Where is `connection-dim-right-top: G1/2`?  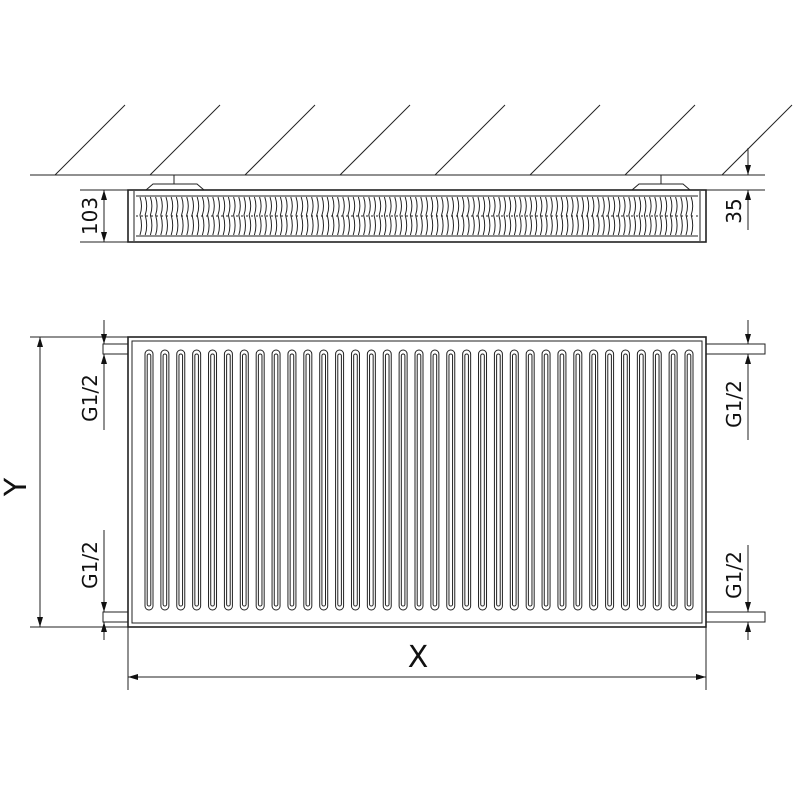
connection-dim-right-top: G1/2 is located at coordinates (736, 380).